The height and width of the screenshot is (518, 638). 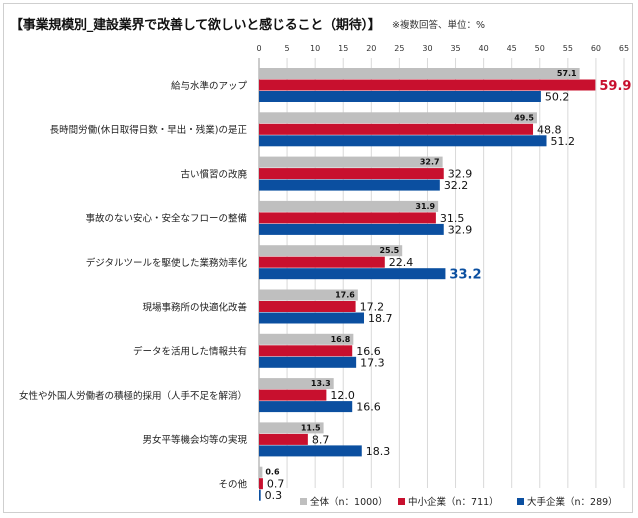 What do you see at coordinates (615, 86) in the screenshot?
I see `data-label: 59.9` at bounding box center [615, 86].